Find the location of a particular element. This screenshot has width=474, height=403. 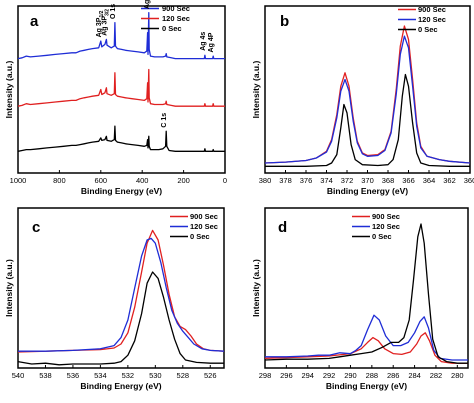

panel-c-letter: c is located at coordinates (36, 227).